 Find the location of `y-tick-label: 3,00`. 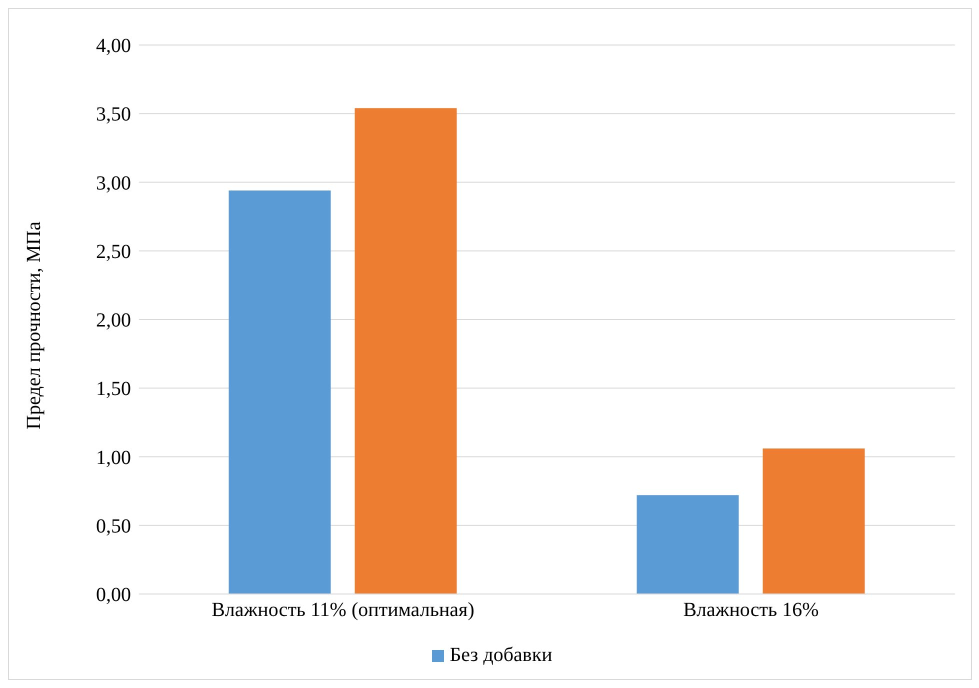

y-tick-label: 3,00 is located at coordinates (113, 183).